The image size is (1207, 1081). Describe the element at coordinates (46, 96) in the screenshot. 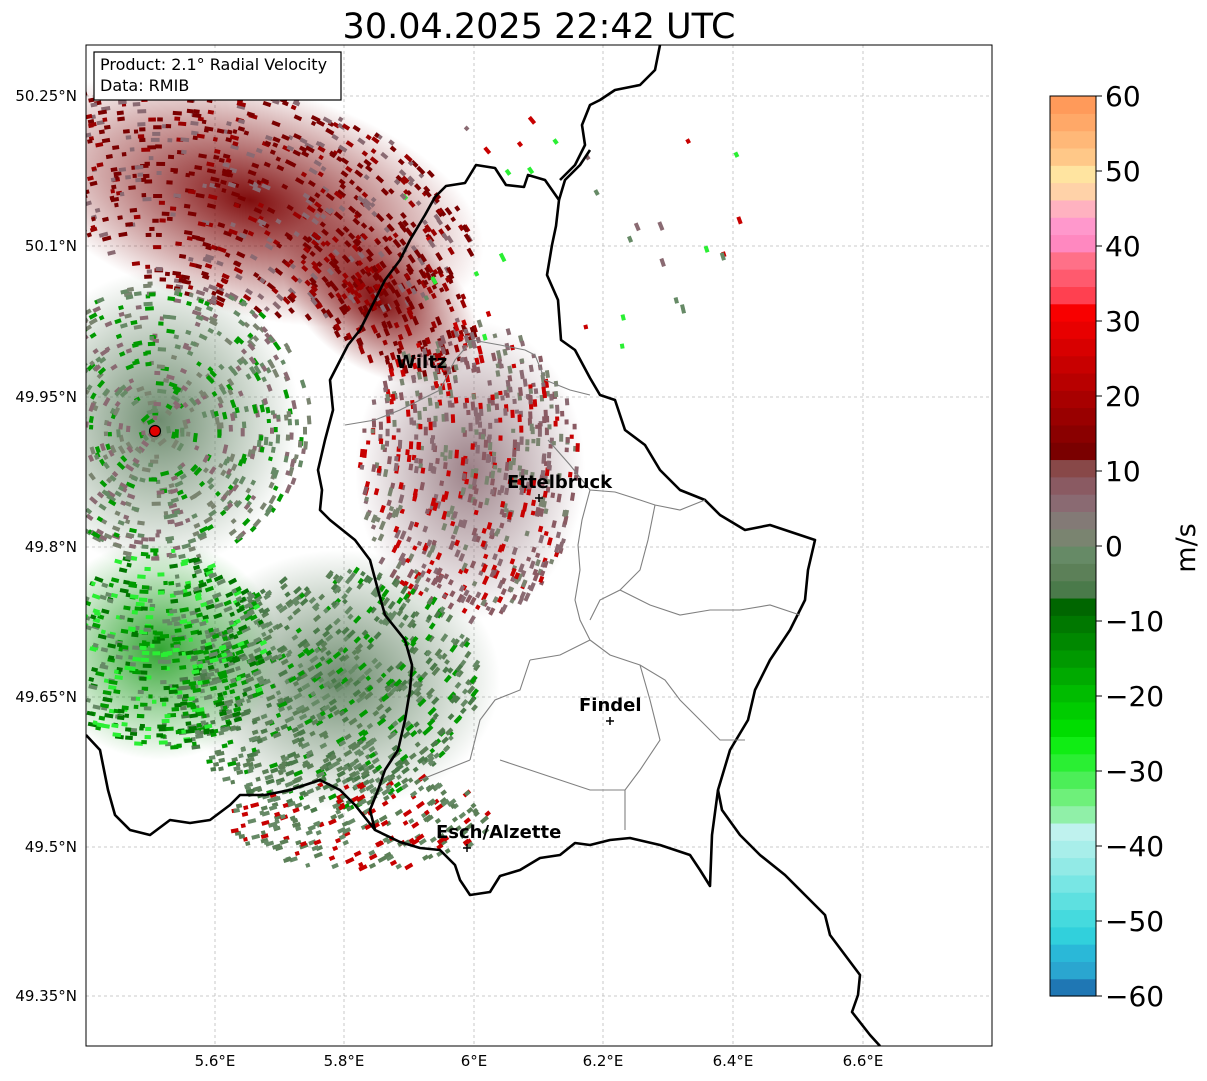

I see `lat-tick-label: 50.25°N` at that location.